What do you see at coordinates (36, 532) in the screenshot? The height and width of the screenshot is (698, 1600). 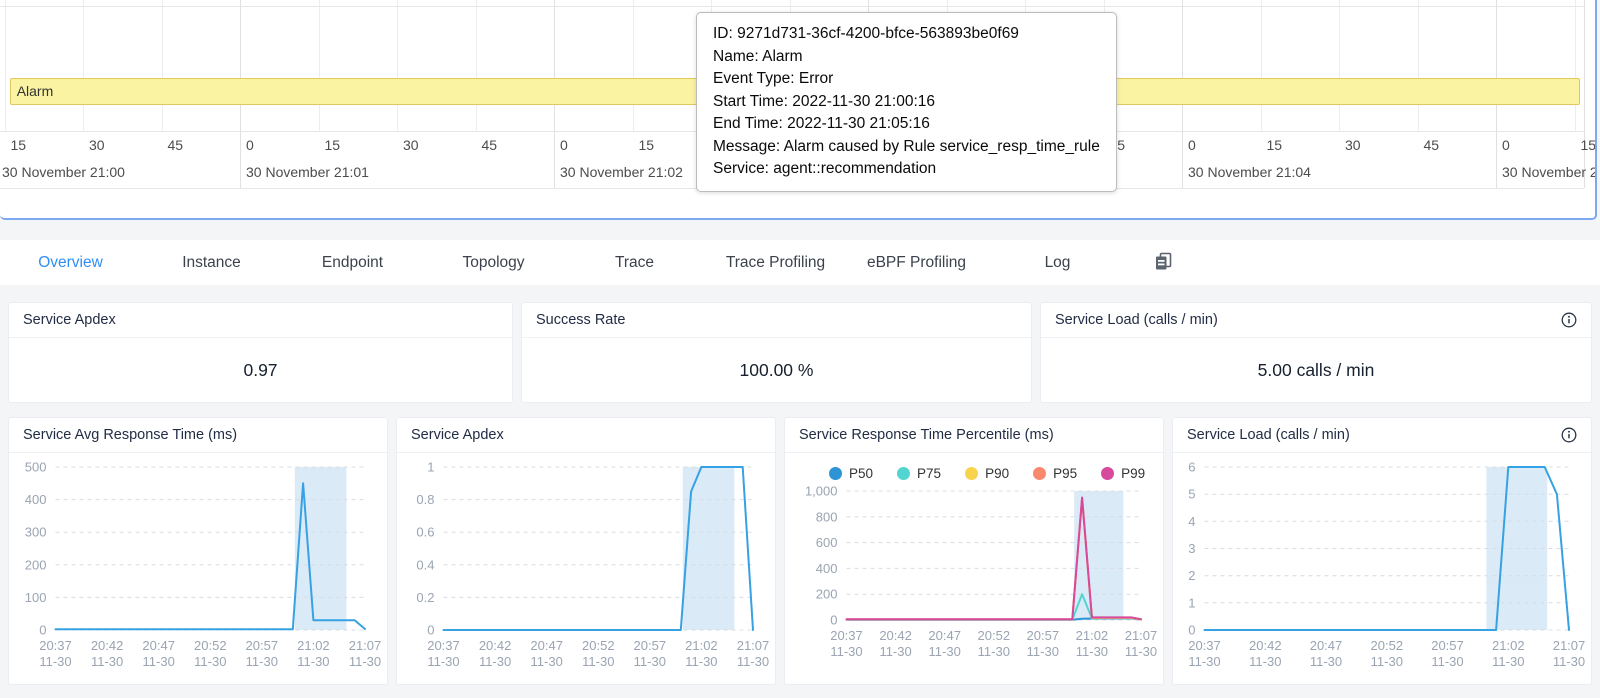 I see `svg-text: 300` at bounding box center [36, 532].